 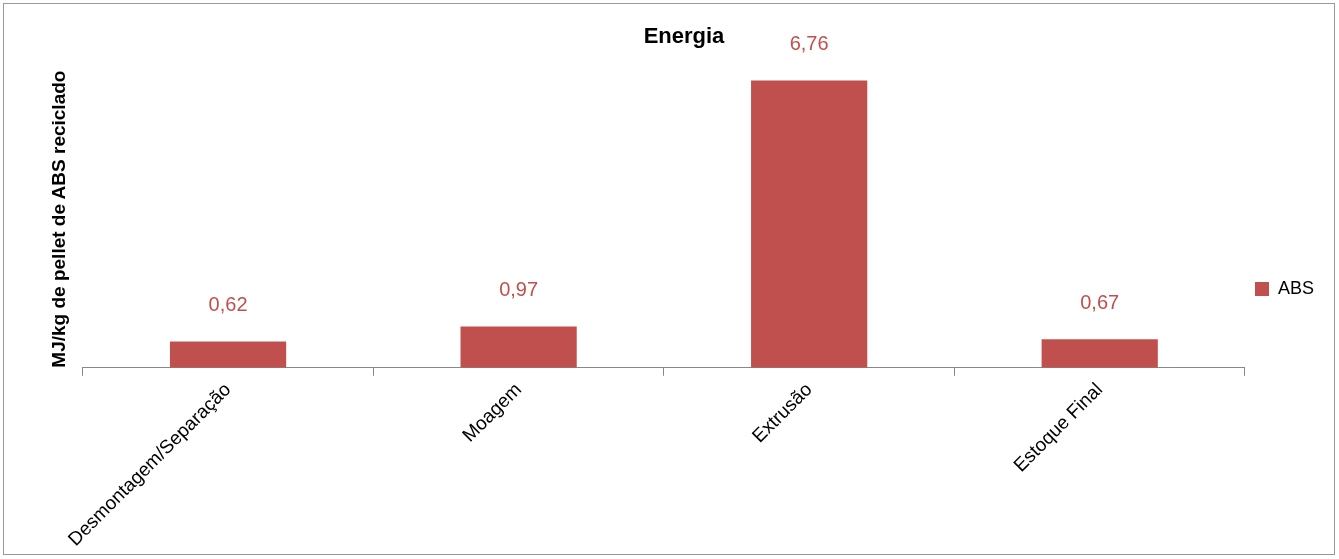 What do you see at coordinates (228, 303) in the screenshot?
I see `data-label: 0,62` at bounding box center [228, 303].